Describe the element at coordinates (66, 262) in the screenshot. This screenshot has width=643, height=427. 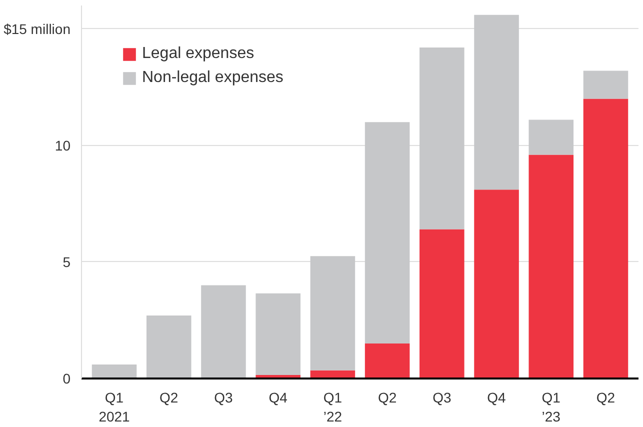
I see `y-tick-label: 5` at that location.